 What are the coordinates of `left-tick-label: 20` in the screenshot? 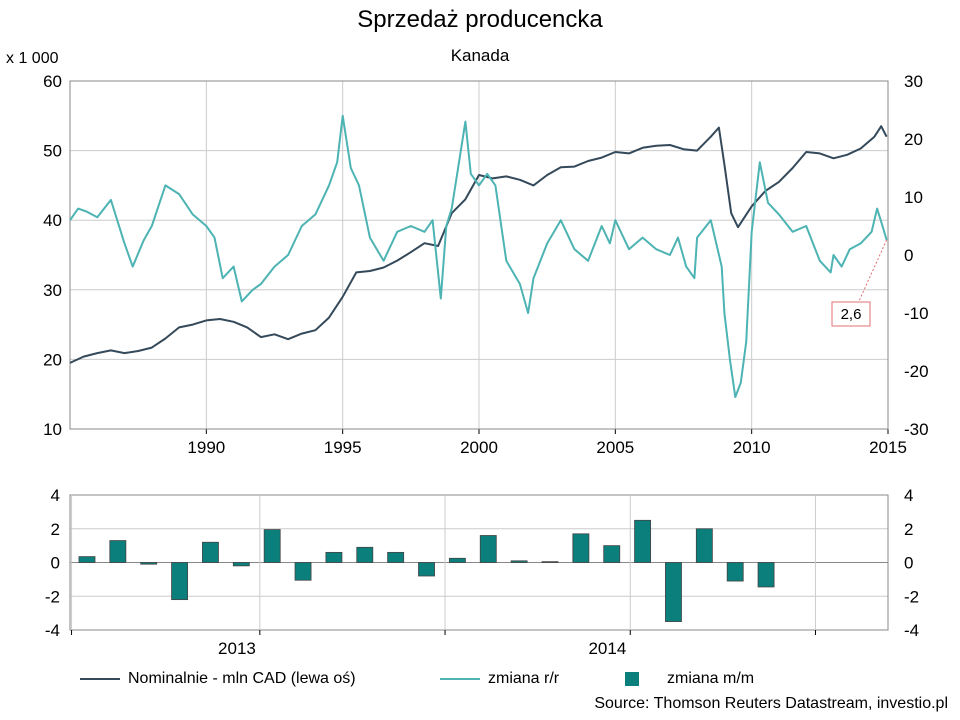 It's located at (52, 359).